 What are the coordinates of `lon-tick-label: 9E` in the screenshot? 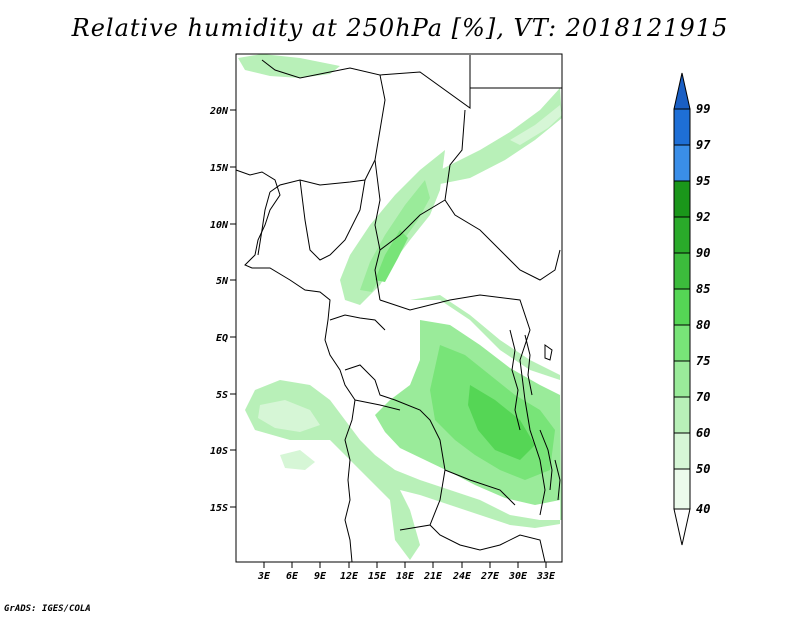 It's located at (320, 576).